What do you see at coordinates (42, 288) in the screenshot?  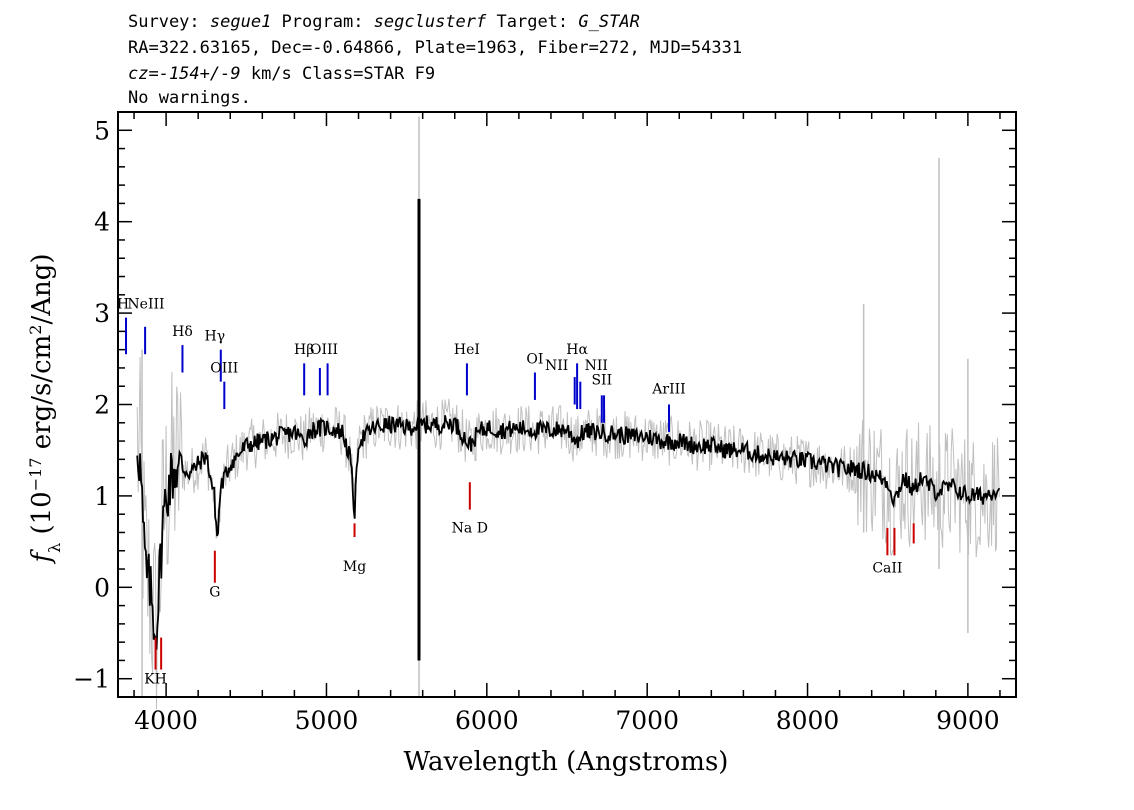 I see `y-axis-label-fragment: /Ang)` at bounding box center [42, 288].